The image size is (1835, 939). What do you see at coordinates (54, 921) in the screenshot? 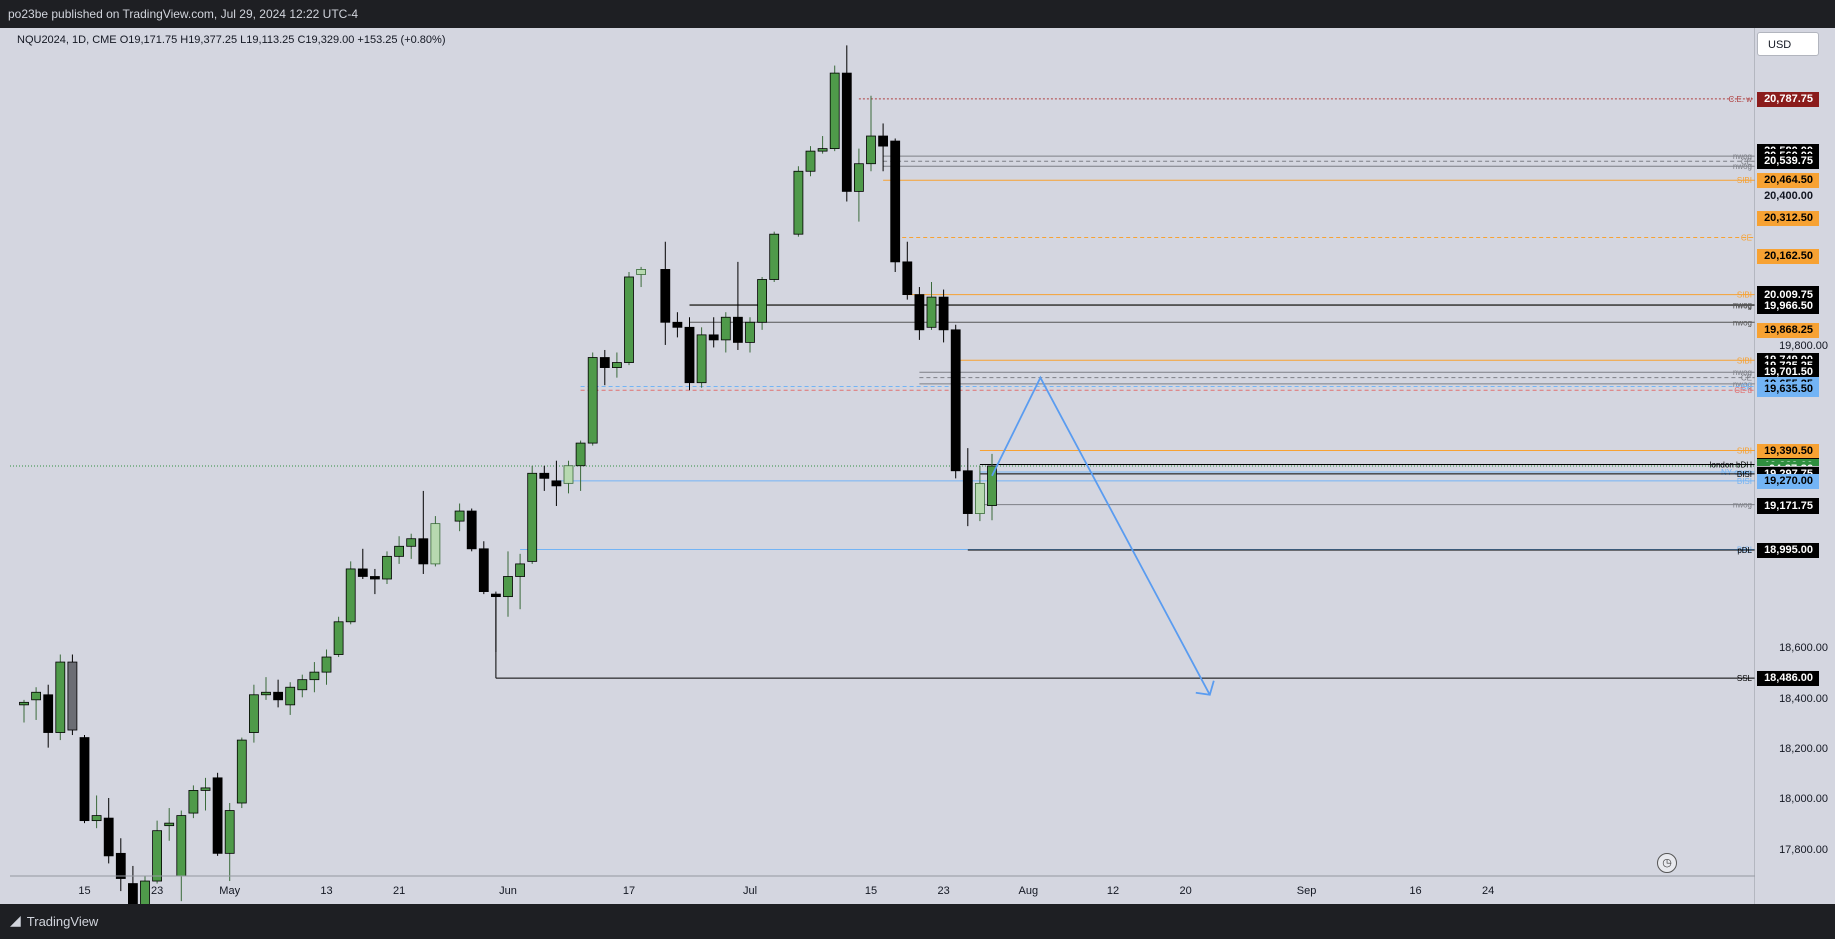
I see `tradingview-logo: ◢ TradingView` at bounding box center [54, 921].